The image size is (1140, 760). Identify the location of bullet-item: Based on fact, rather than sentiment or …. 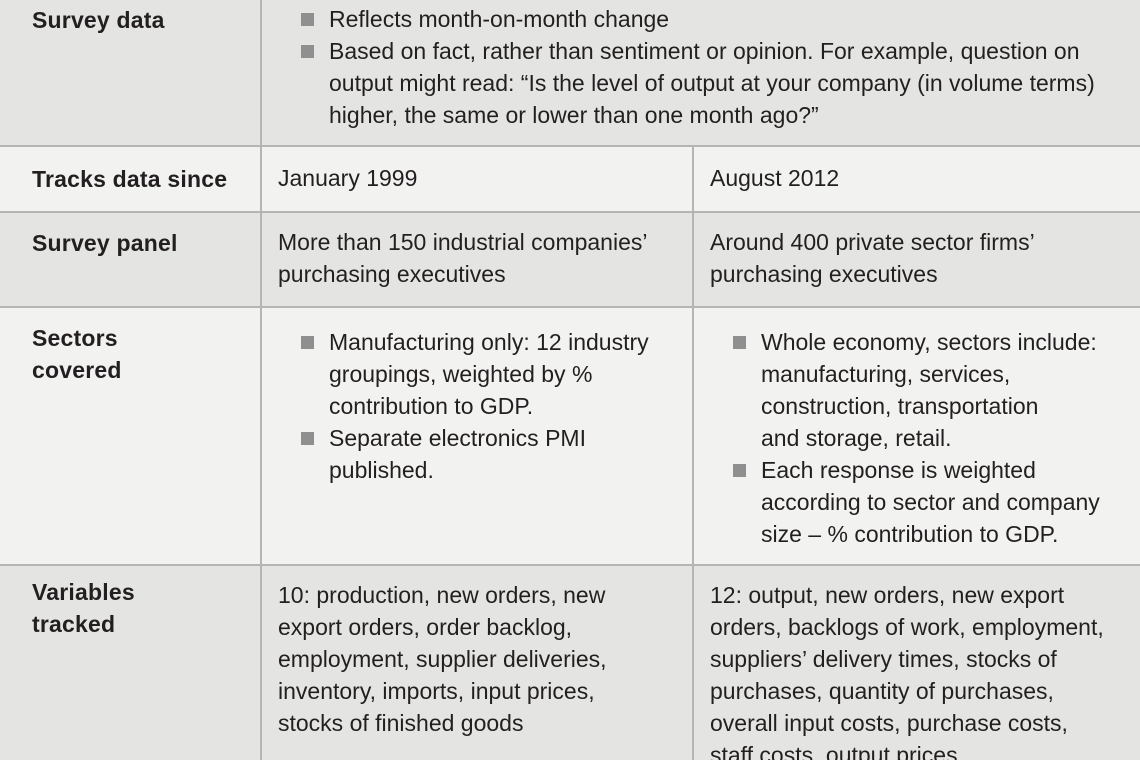
(716, 83).